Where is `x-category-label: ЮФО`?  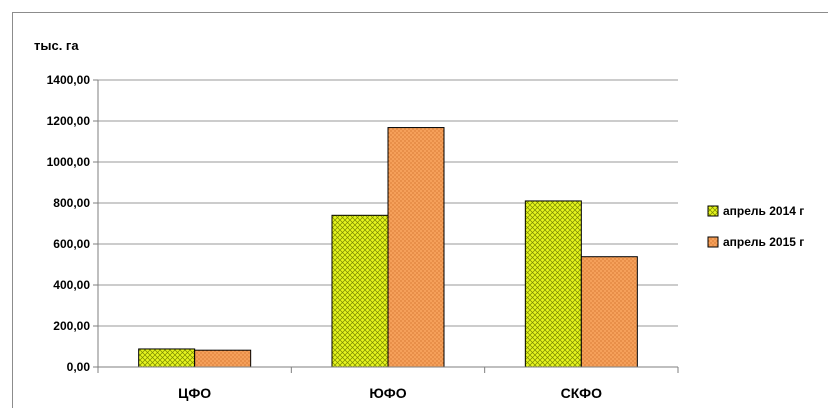
x-category-label: ЮФО is located at coordinates (387, 393).